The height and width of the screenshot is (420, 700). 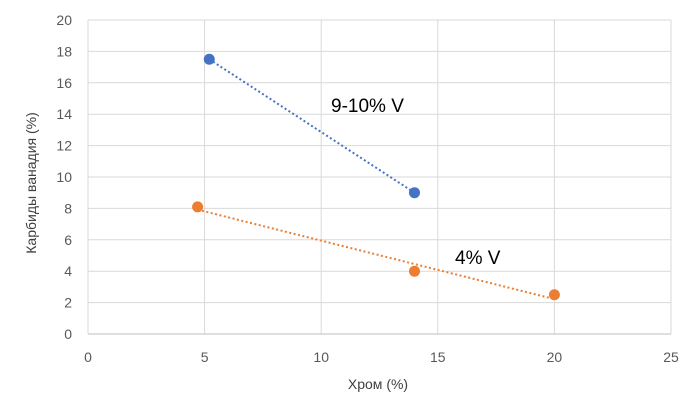 What do you see at coordinates (68, 303) in the screenshot?
I see `y-tick-label: 2` at bounding box center [68, 303].